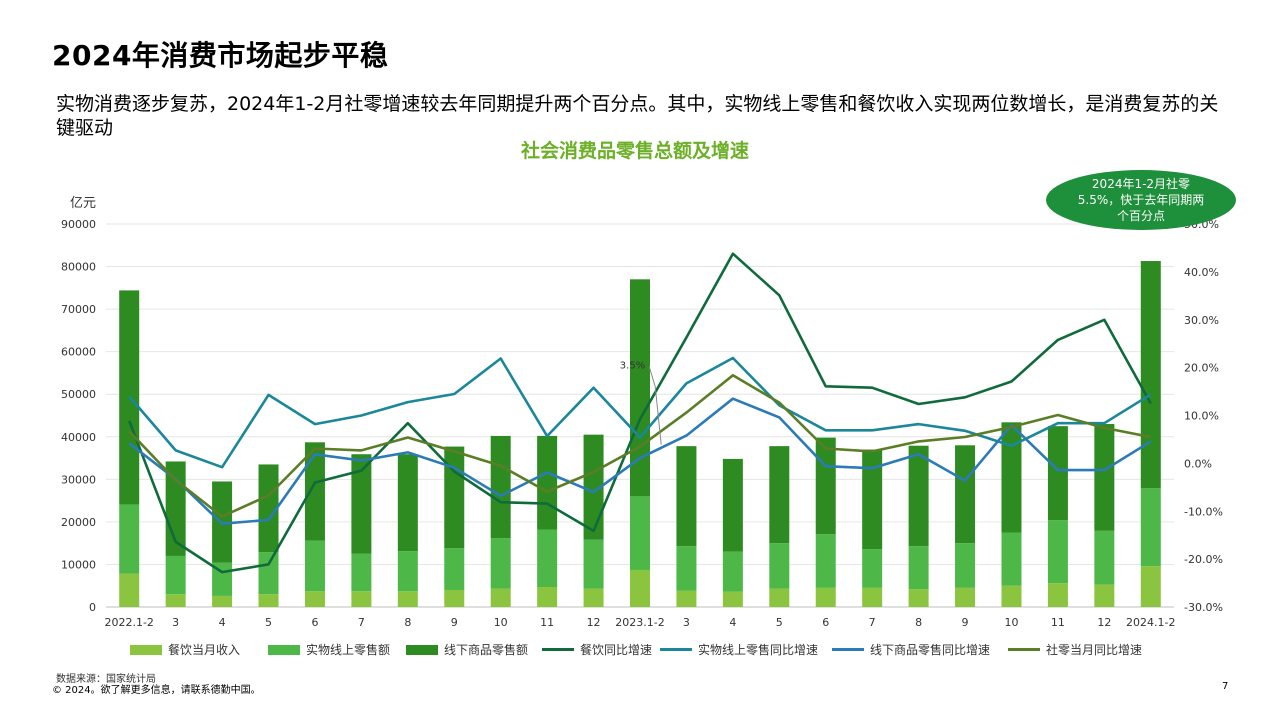 This screenshot has width=1280, height=720. What do you see at coordinates (156, 690) in the screenshot?
I see `copyright: © 2024。欲了解更多信息，请联系德勤中国。` at bounding box center [156, 690].